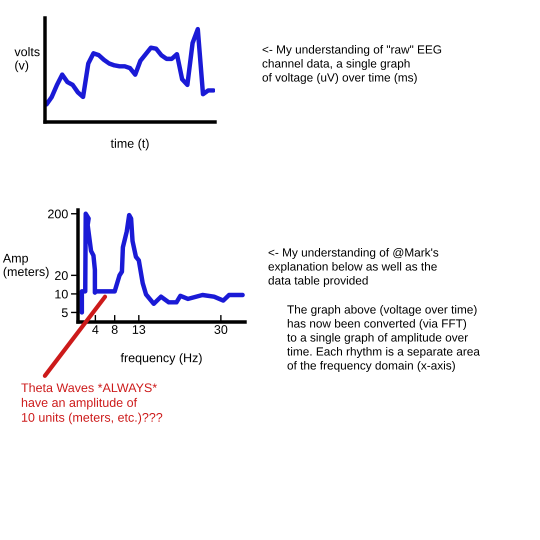  I want to click on x-axis-title: frequency (Hz), so click(161, 359).